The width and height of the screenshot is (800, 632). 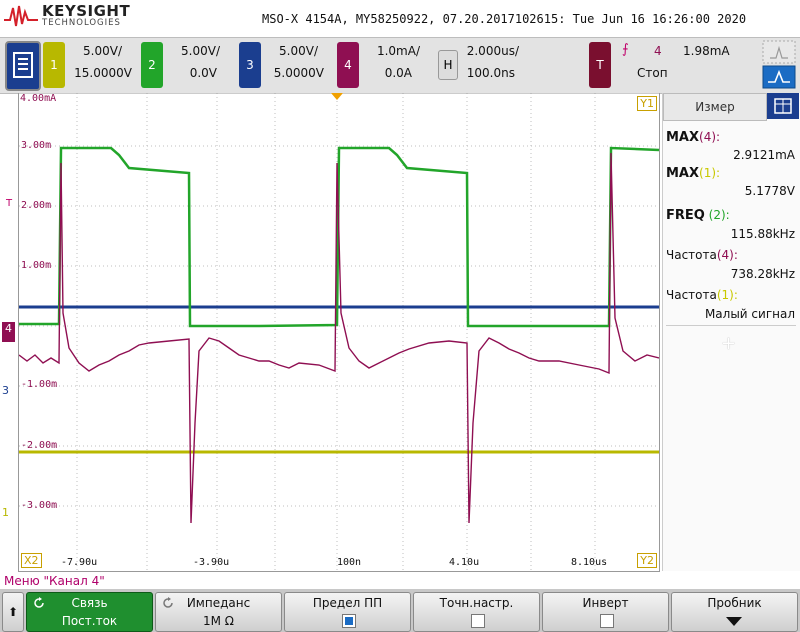 I want to click on measurement-1-type: MAX, so click(x=683, y=173).